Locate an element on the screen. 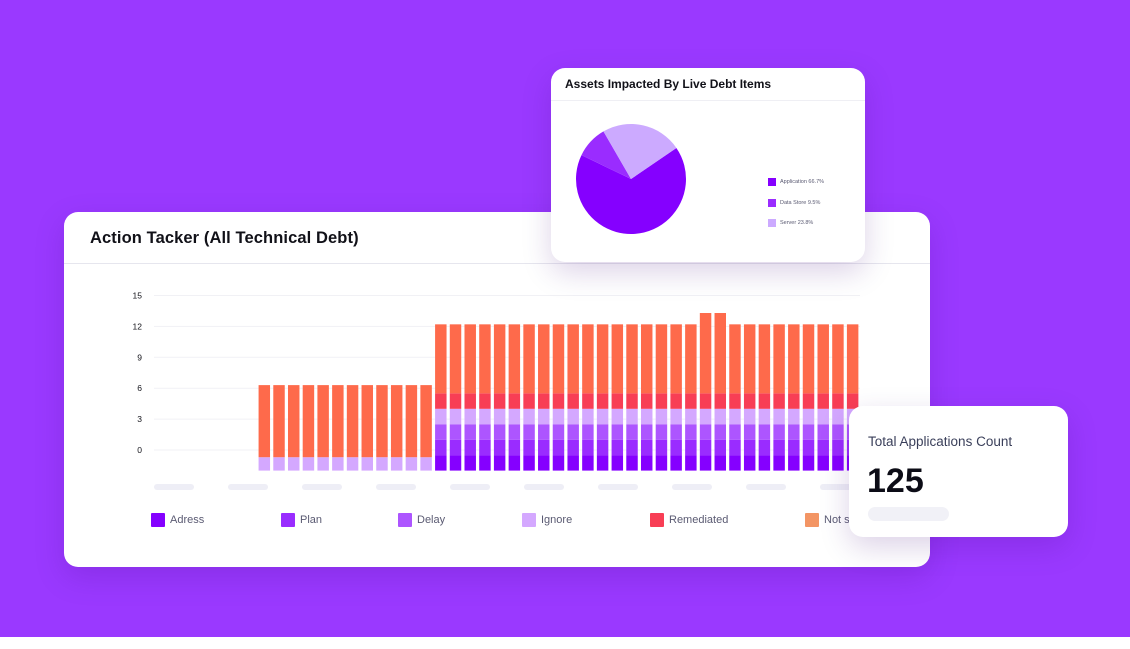 This screenshot has height=649, width=1130. legend-item-not-started: Not s is located at coordinates (827, 520).